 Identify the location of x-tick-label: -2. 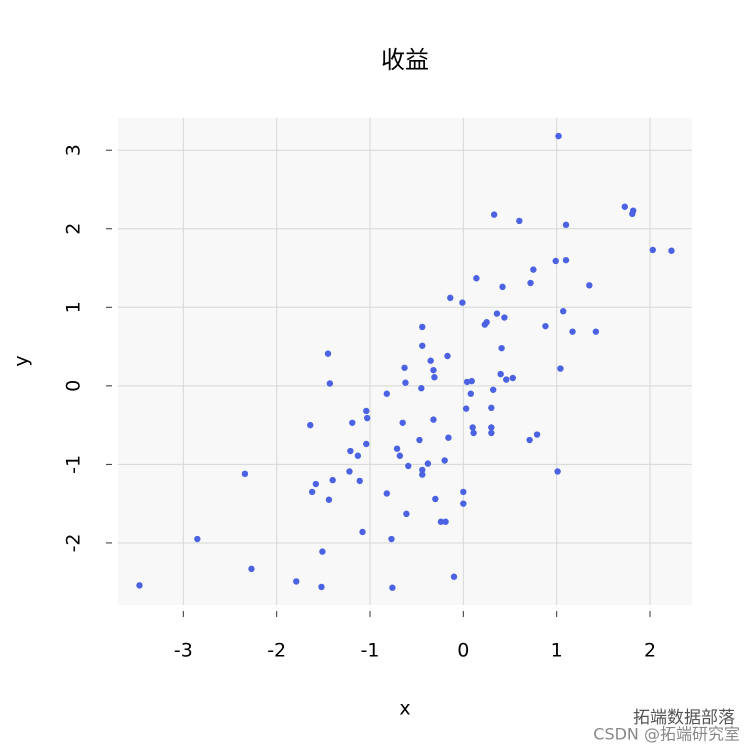
(276, 651).